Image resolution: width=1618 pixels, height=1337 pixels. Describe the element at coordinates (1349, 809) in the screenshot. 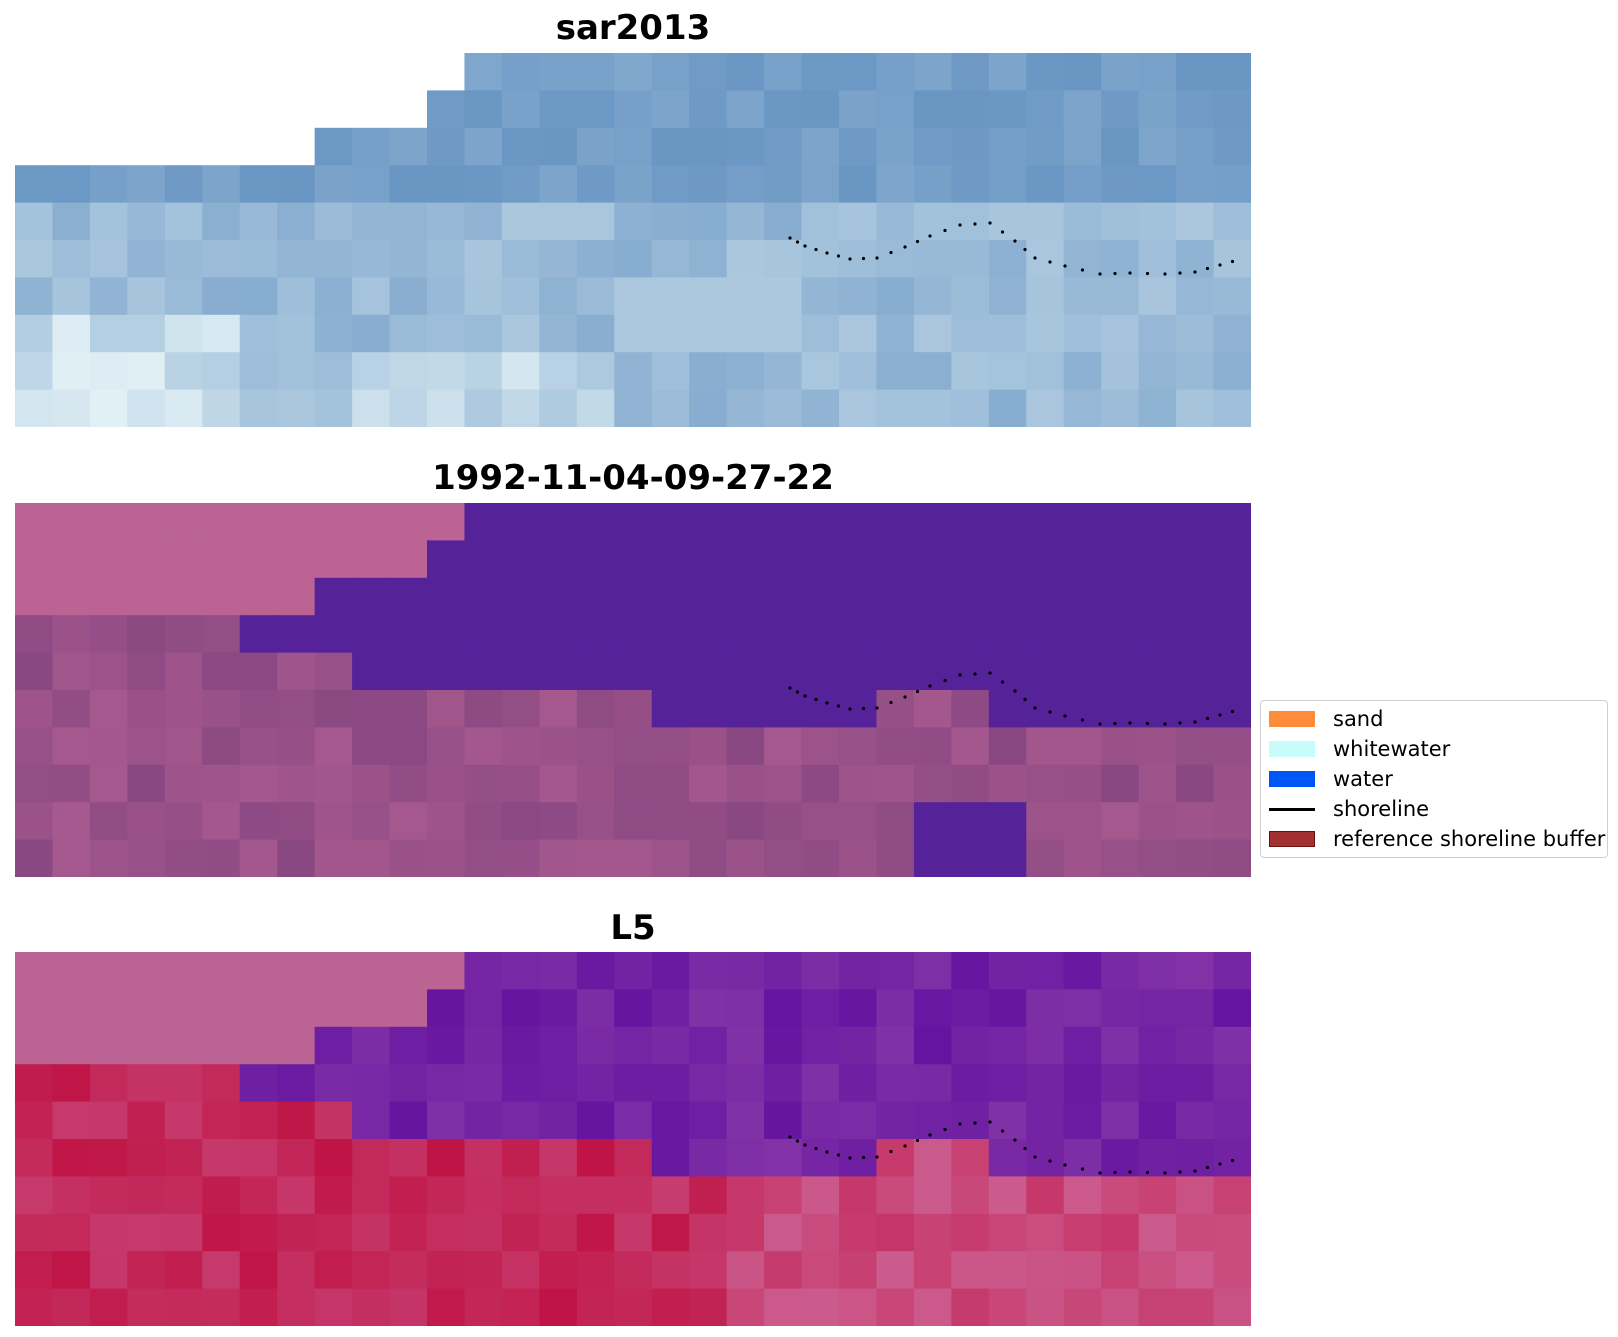

I see `legend-item-shoreline: shoreline` at that location.